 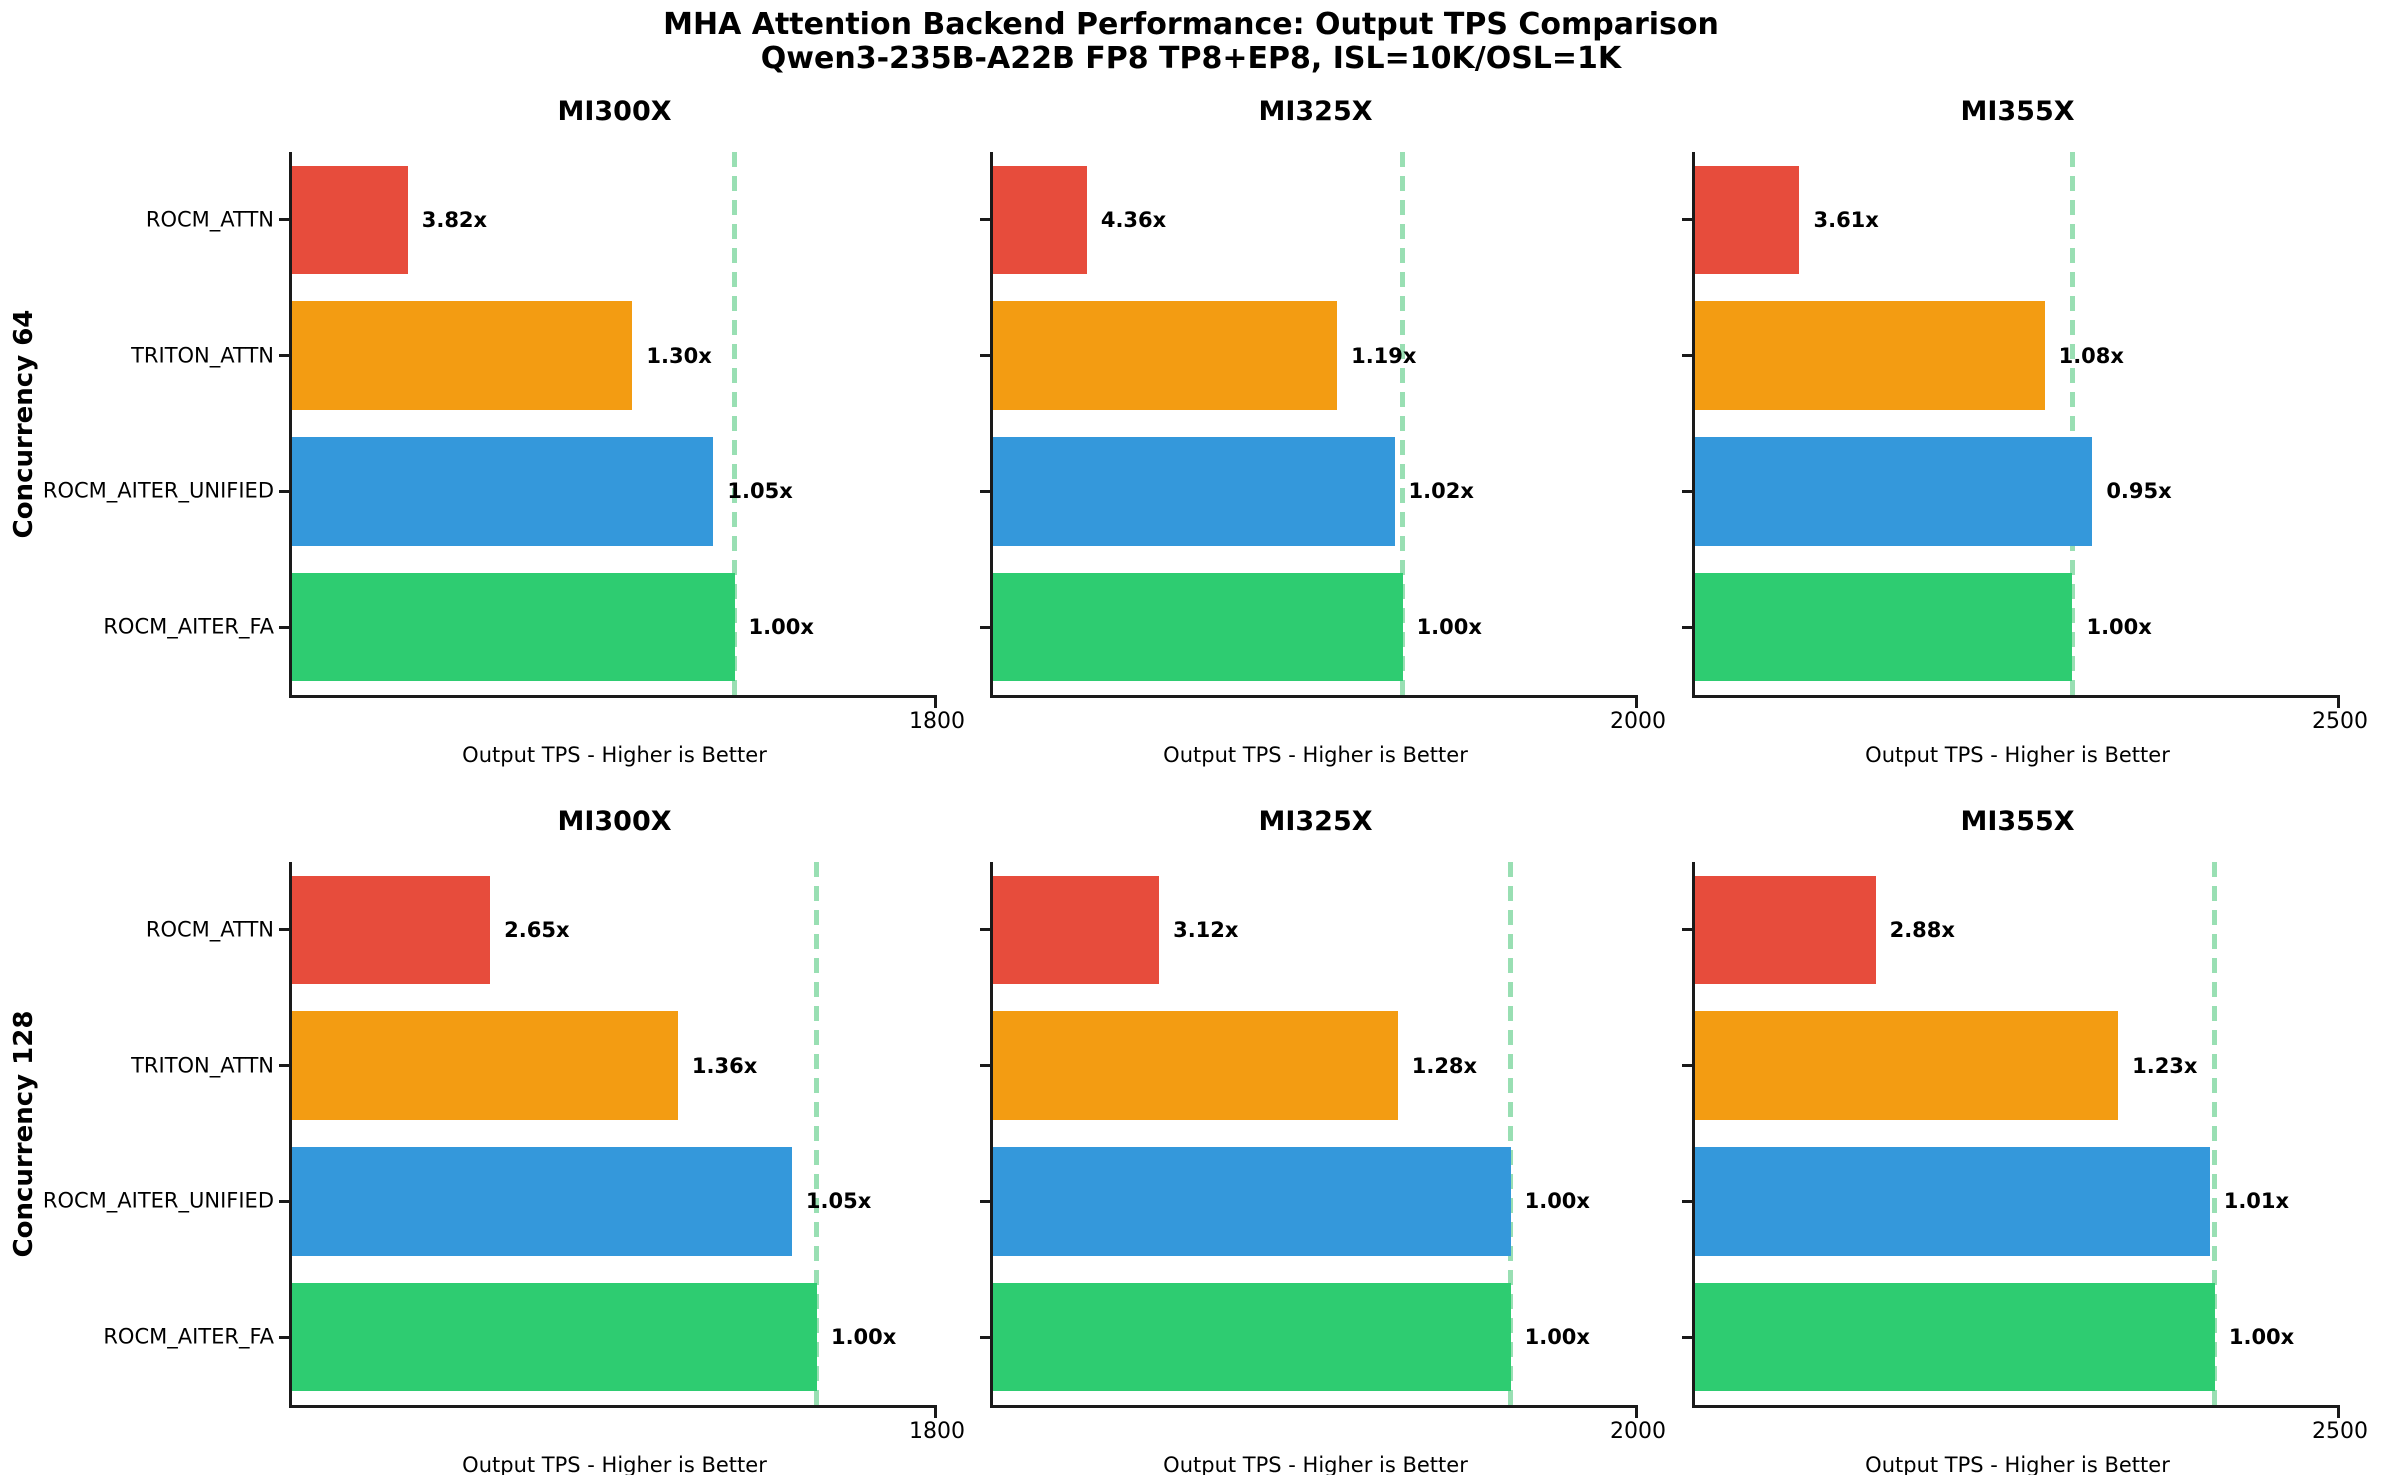 What do you see at coordinates (760, 491) in the screenshot?
I see `bar-value-label: 1.05x` at bounding box center [760, 491].